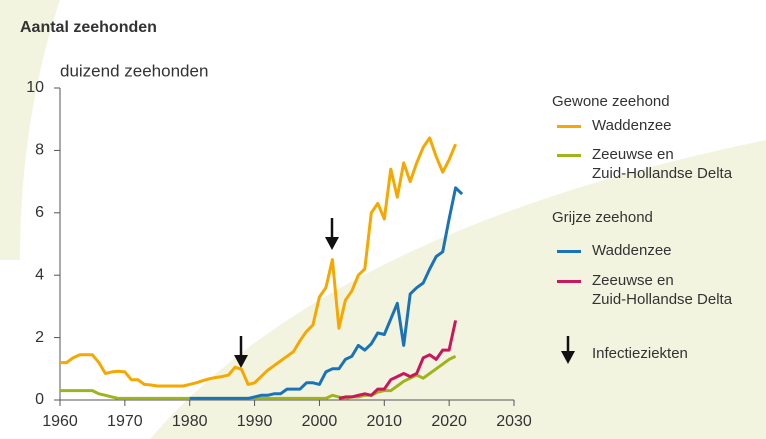  What do you see at coordinates (320, 421) in the screenshot?
I see `x-tick-label: 2000` at bounding box center [320, 421].